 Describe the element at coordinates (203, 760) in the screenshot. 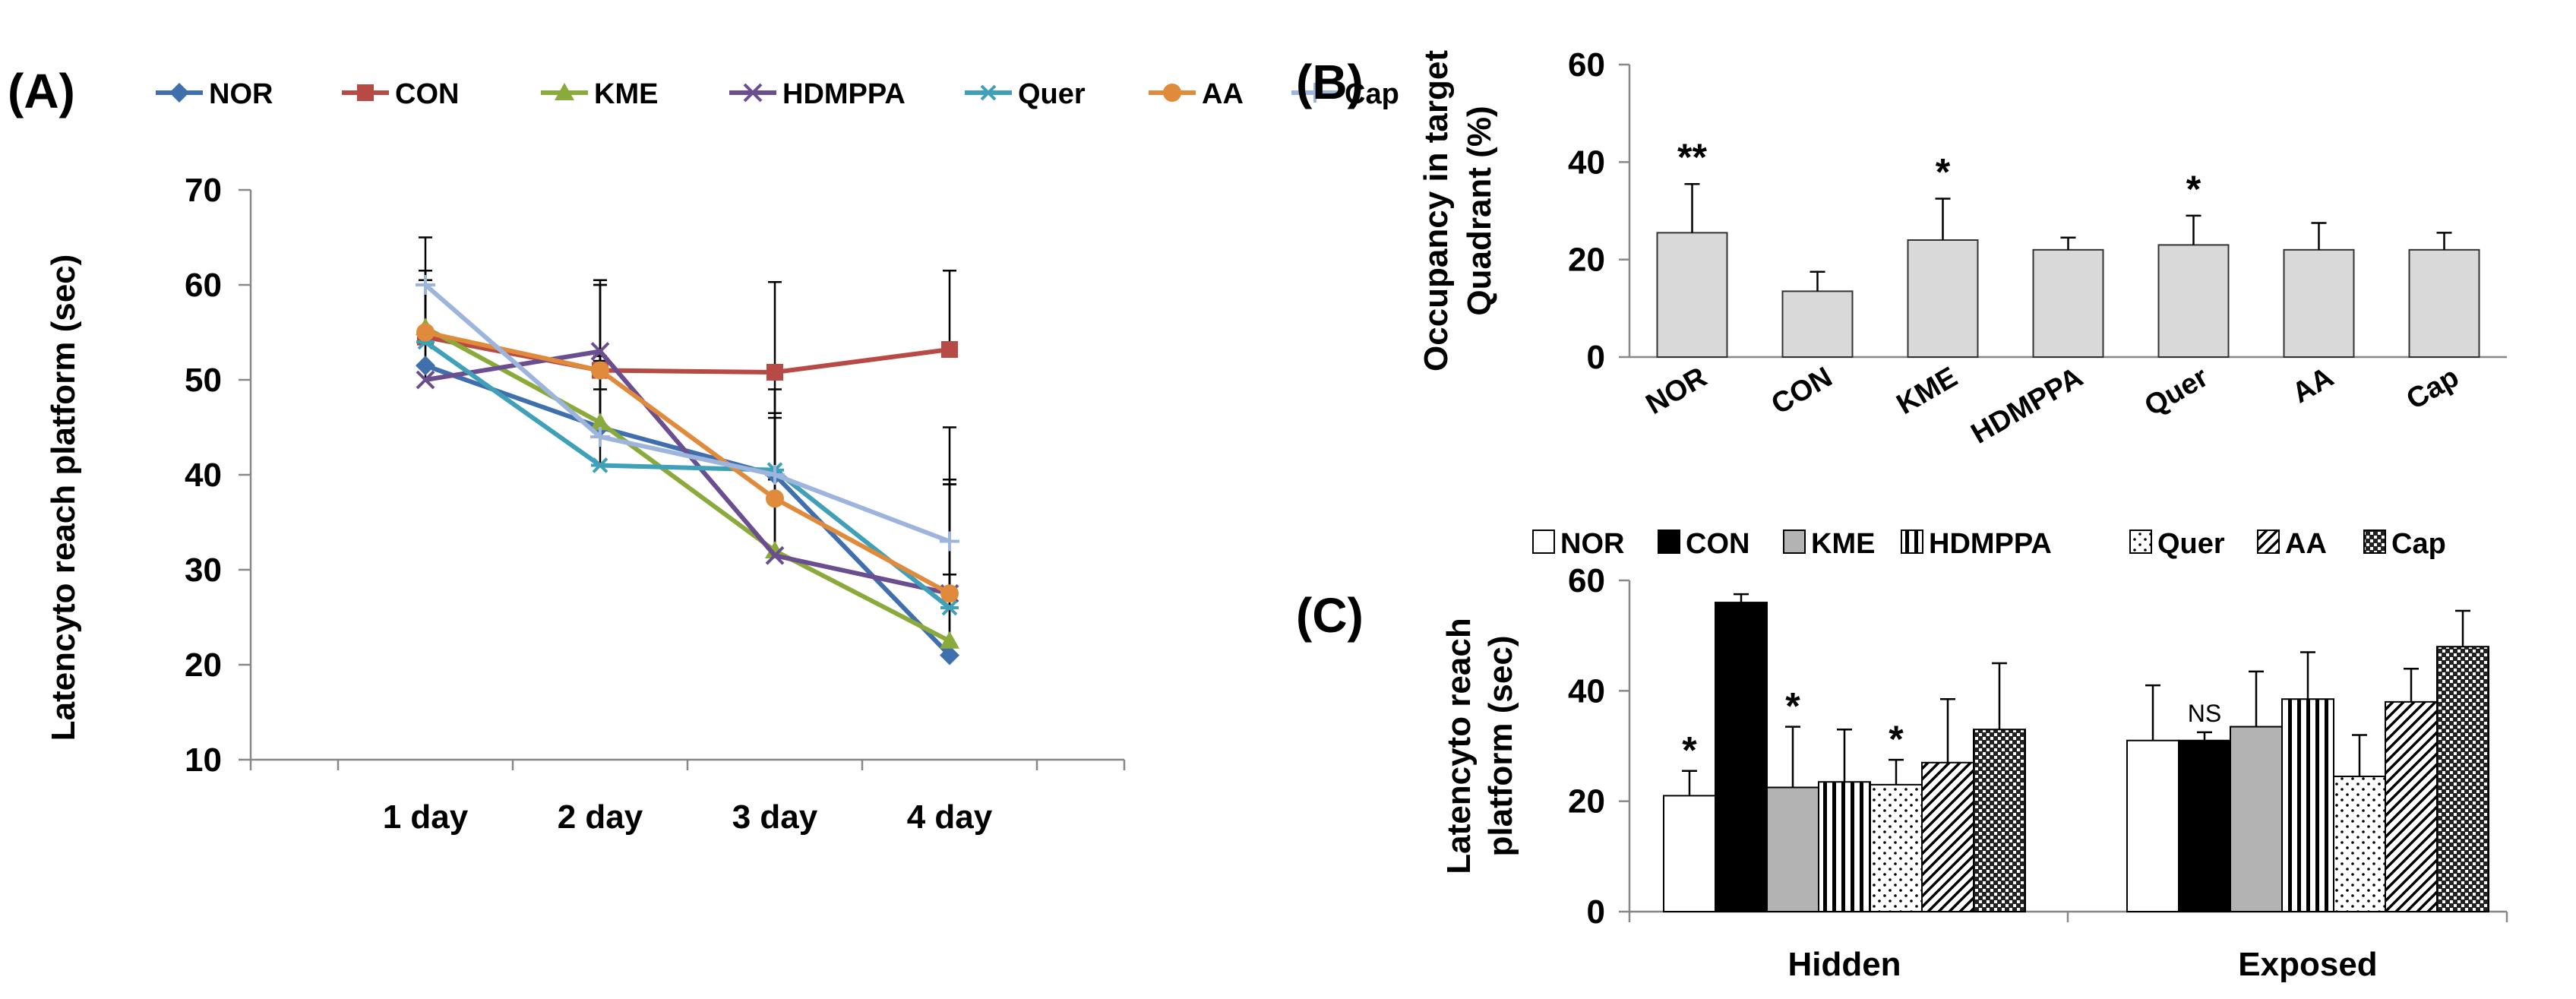

I see `panel-a-y-tick-label: 10` at that location.